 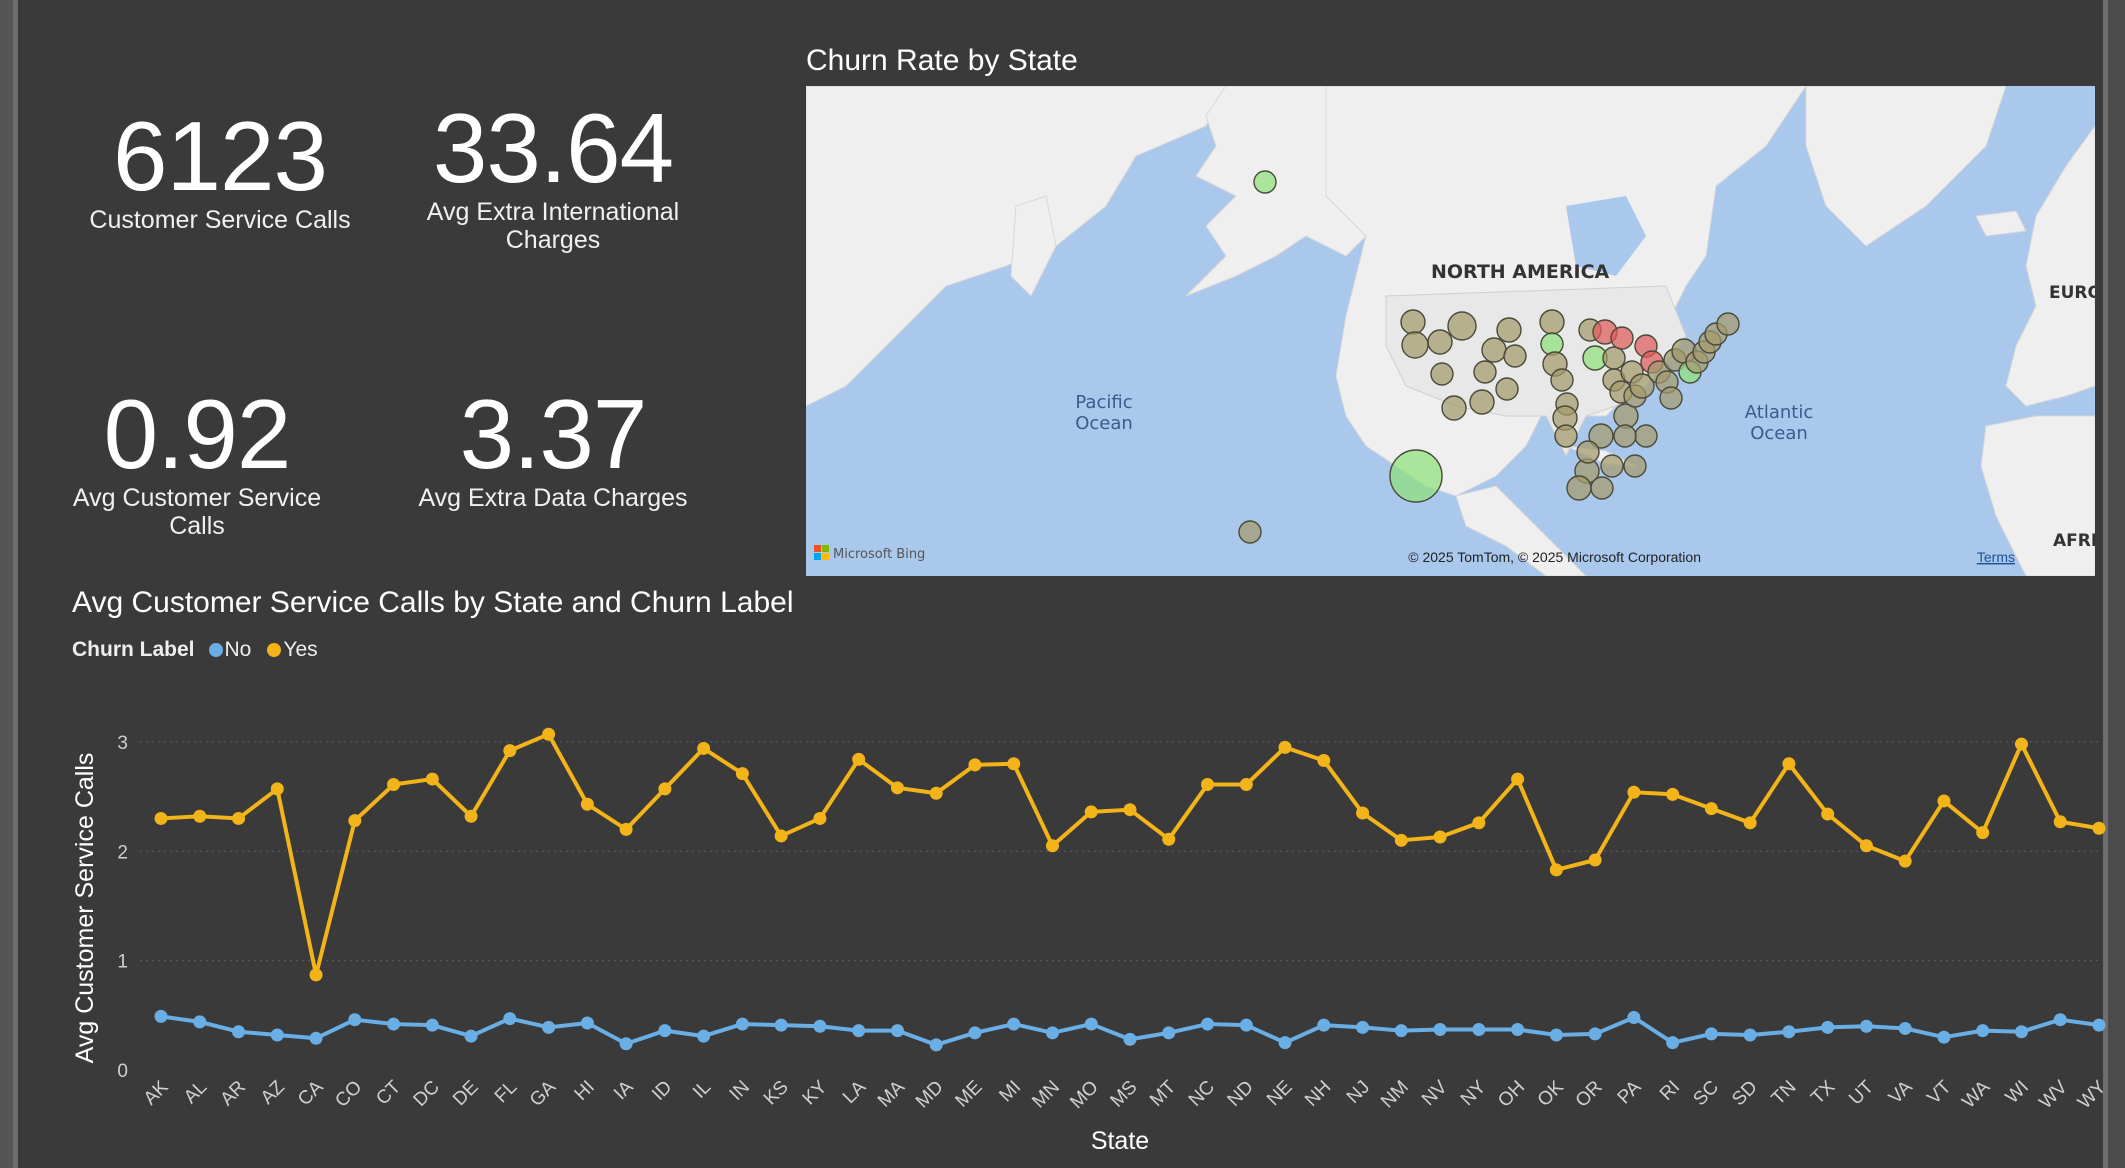 I want to click on kpi-card-customer-service-calls: 6123 Customer Service Calls, so click(x=220, y=170).